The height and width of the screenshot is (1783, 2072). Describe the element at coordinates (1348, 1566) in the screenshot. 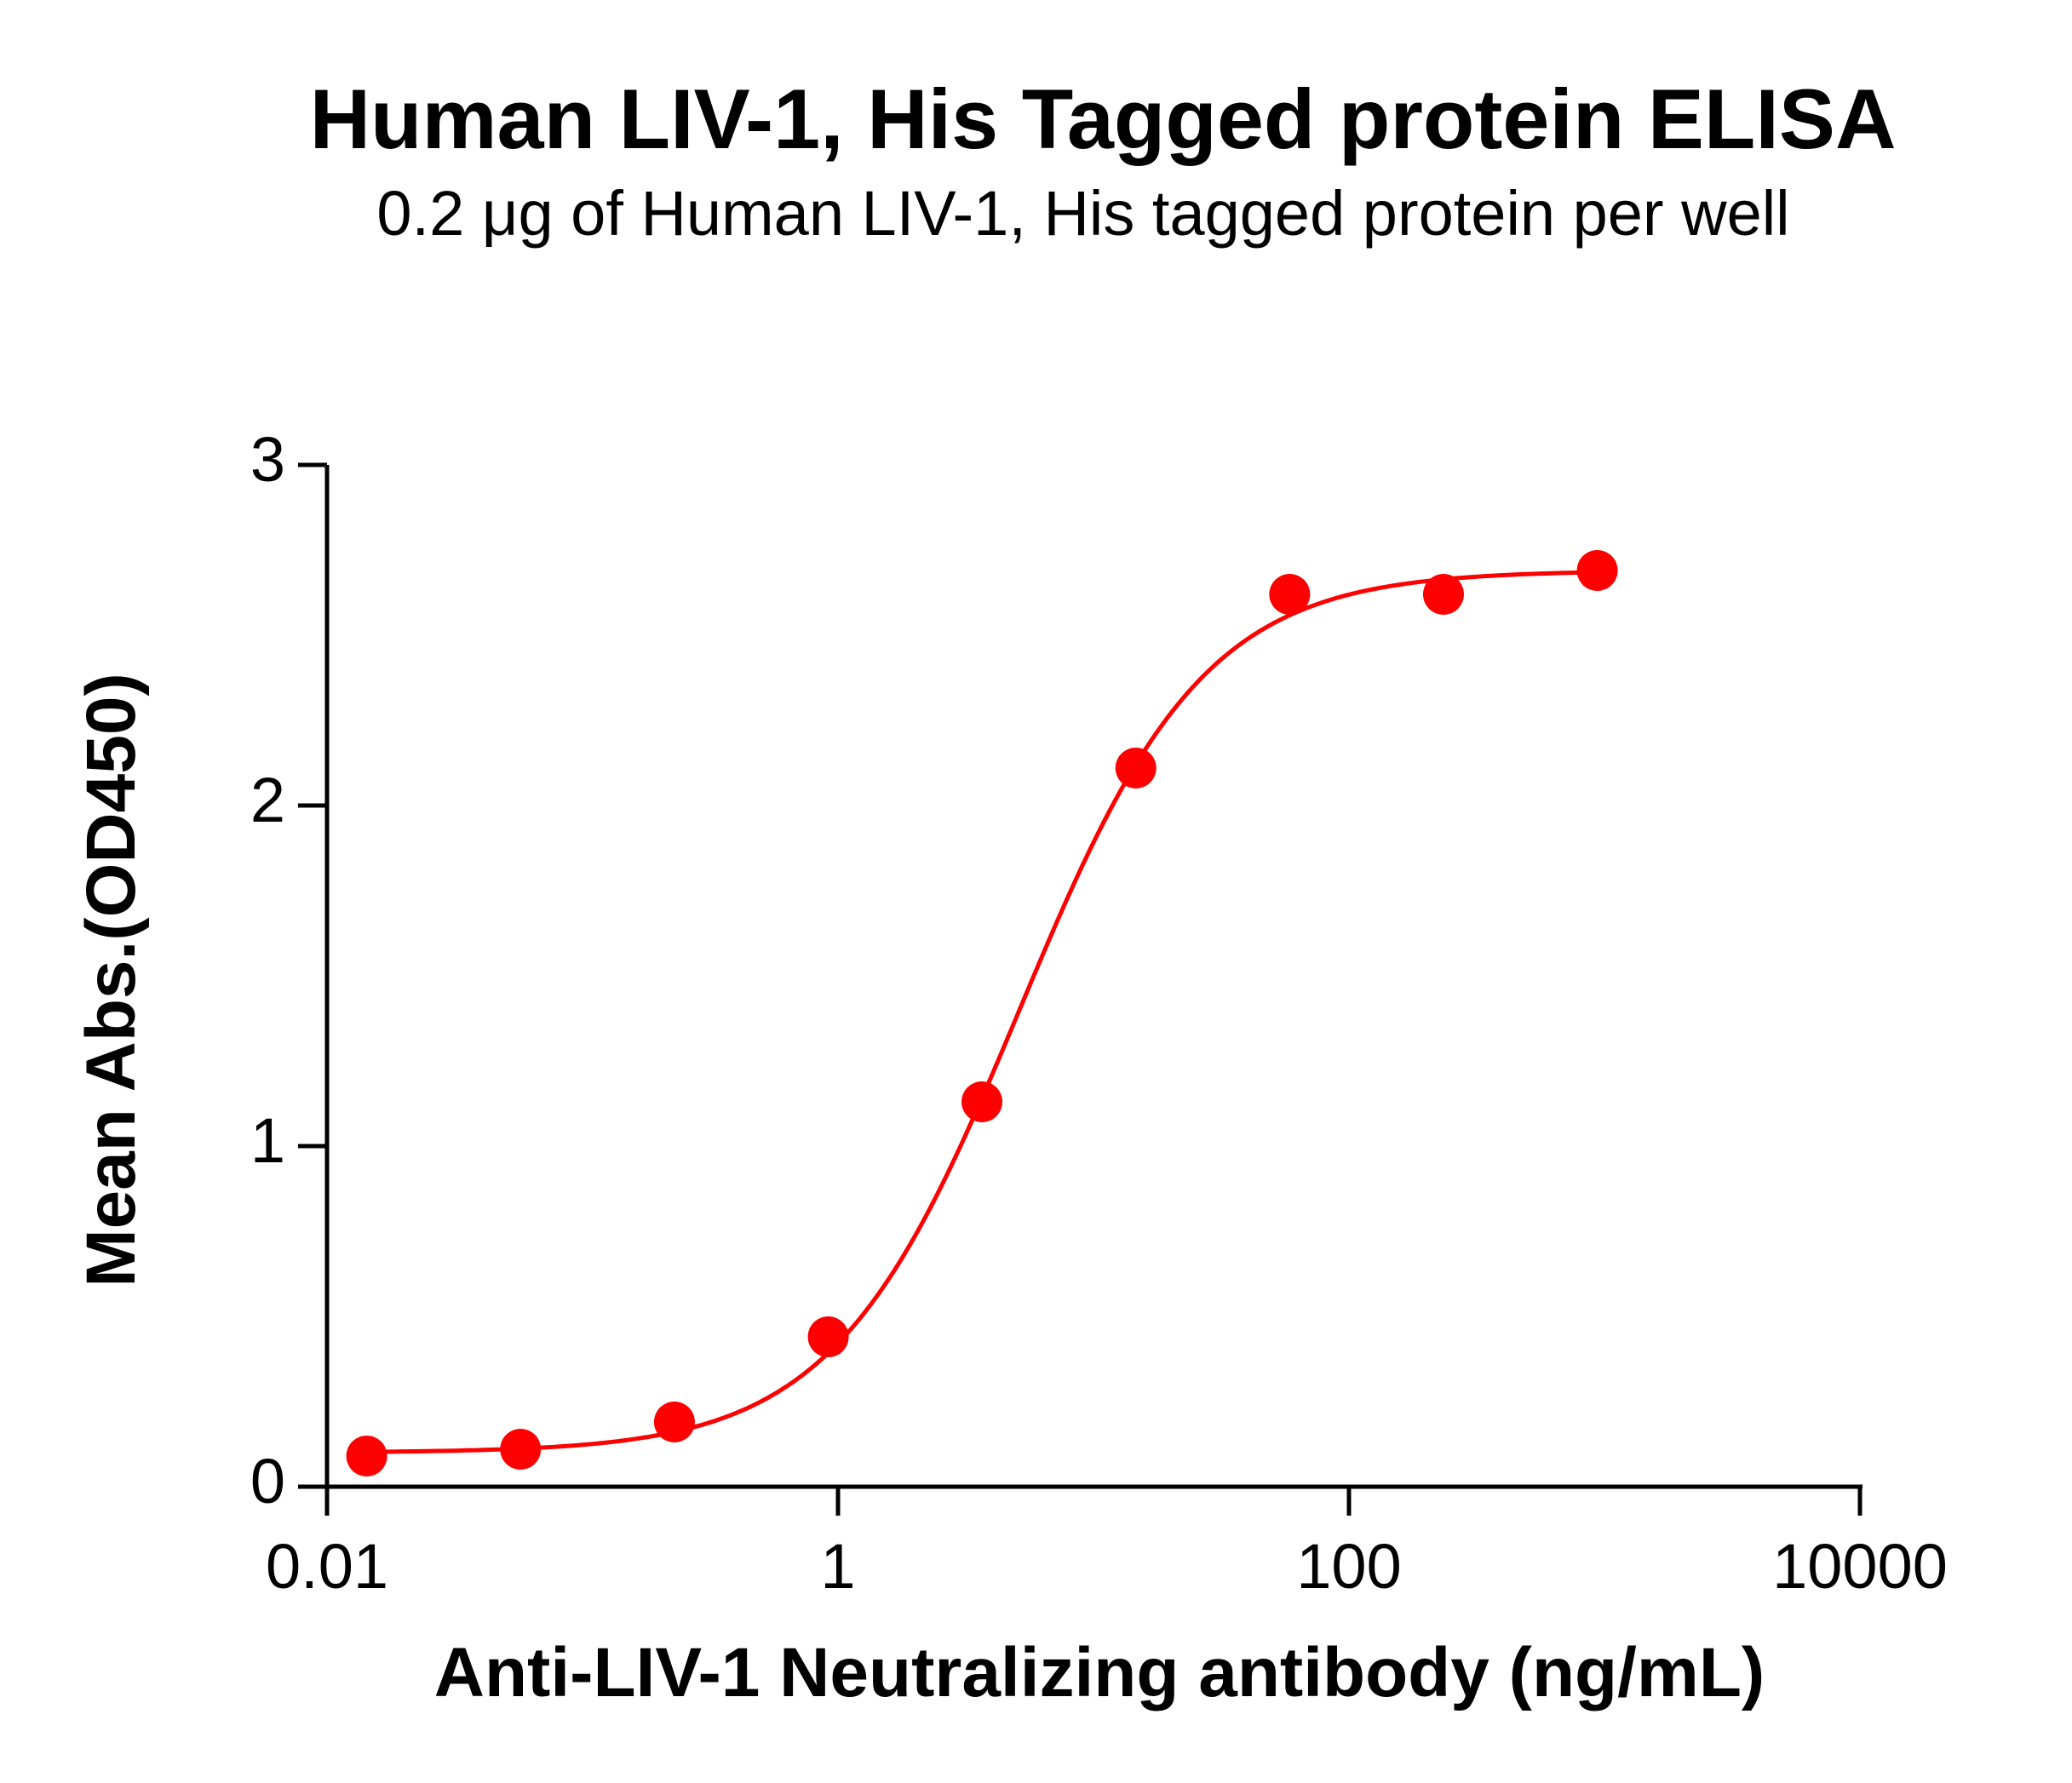

I see `x-tick-label: 100` at that location.